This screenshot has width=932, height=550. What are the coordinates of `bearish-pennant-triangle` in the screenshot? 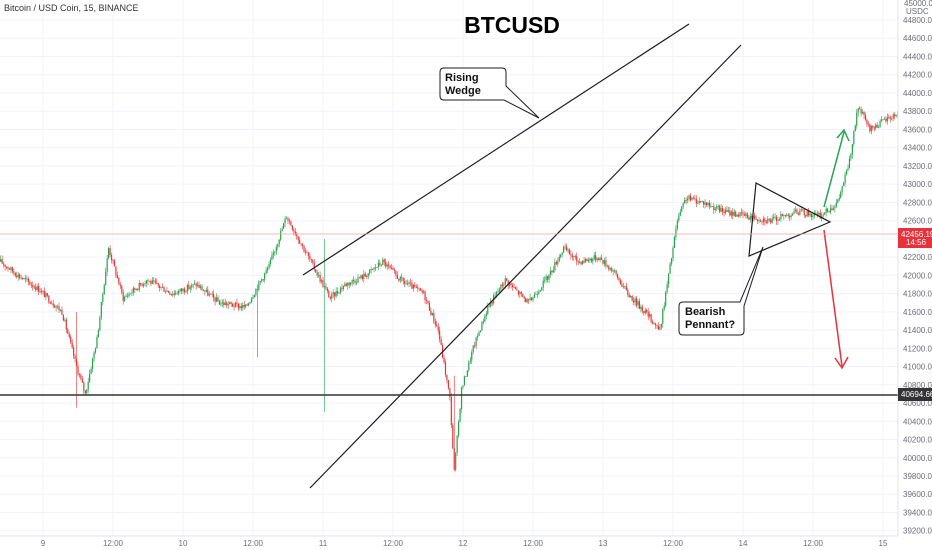 It's located at (790, 219).